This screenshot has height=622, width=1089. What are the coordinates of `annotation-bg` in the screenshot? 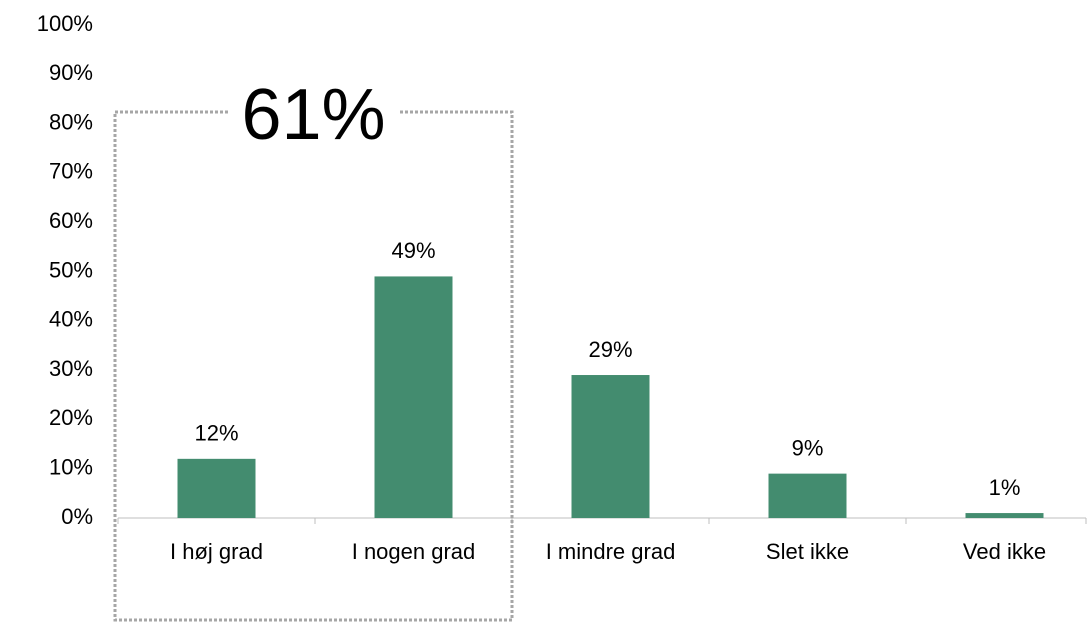 It's located at (313, 120).